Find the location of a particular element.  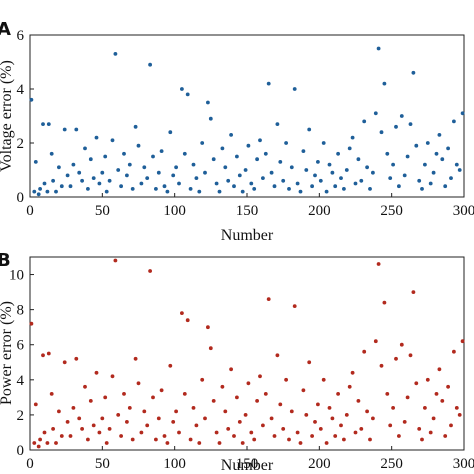

panel-b-x-tick-label: 50 is located at coordinates (102, 464).